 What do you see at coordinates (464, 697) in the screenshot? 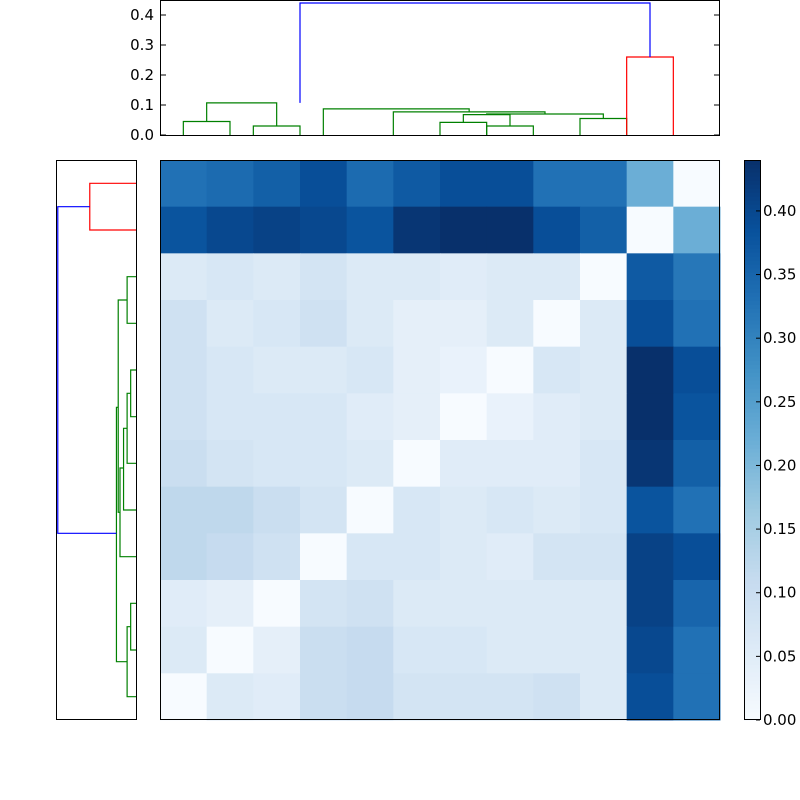
I see `heatmap-cell-r11-c6` at bounding box center [464, 697].